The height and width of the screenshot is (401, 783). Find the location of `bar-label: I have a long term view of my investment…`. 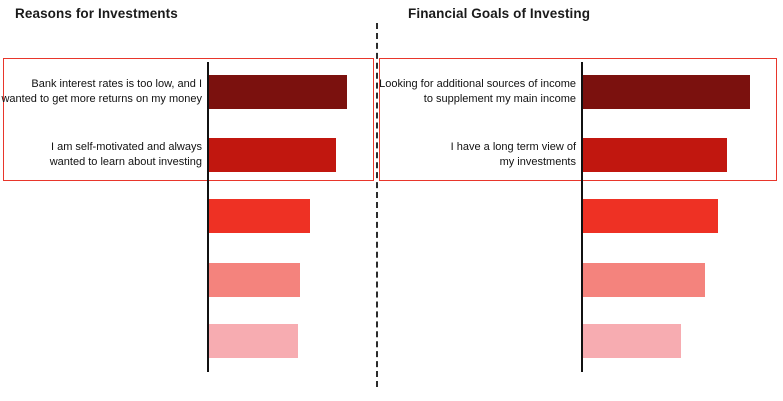

bar-label: I have a long term view of my investment… is located at coordinates (513, 154).